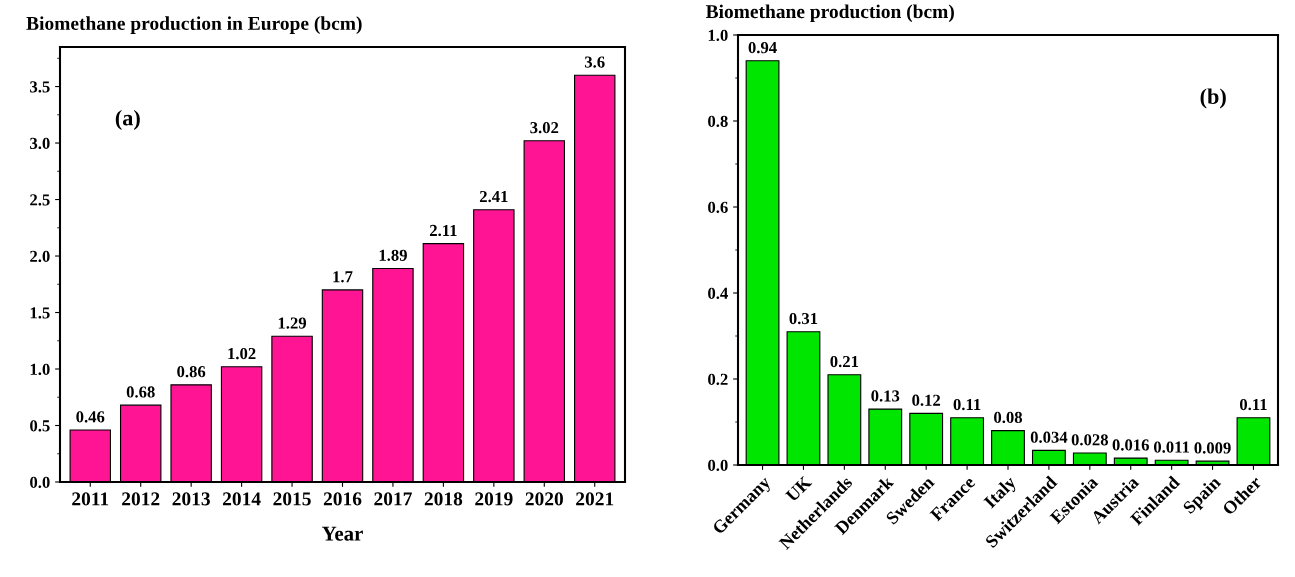  I want to click on data-label: 0.86, so click(191, 372).